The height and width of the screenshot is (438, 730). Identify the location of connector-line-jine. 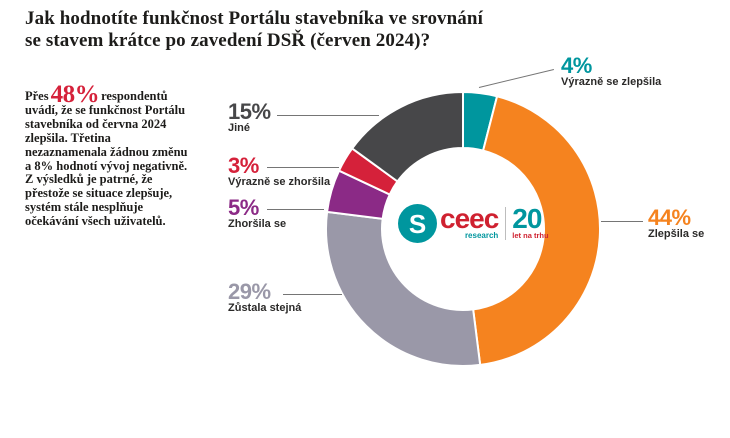
(328, 115).